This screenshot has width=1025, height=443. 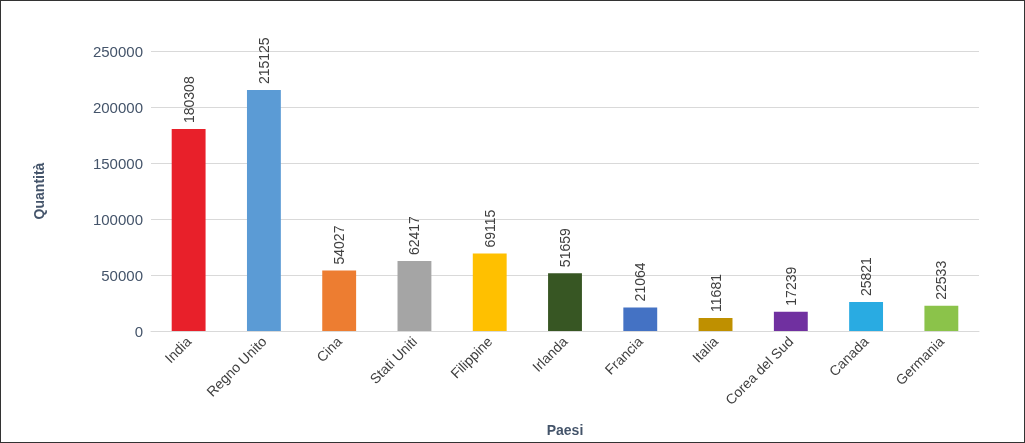 I want to click on data-label: 180308, so click(x=188, y=100).